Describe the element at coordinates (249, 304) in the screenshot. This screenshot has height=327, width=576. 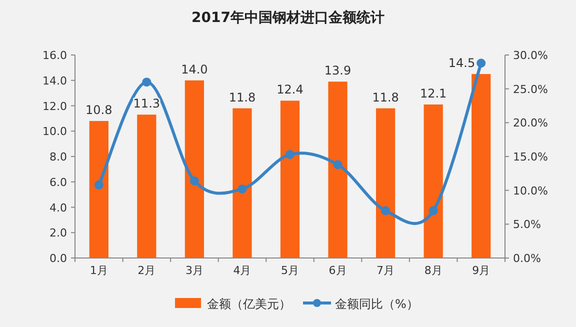
I see `legend-label: 金额（亿美元）` at that location.